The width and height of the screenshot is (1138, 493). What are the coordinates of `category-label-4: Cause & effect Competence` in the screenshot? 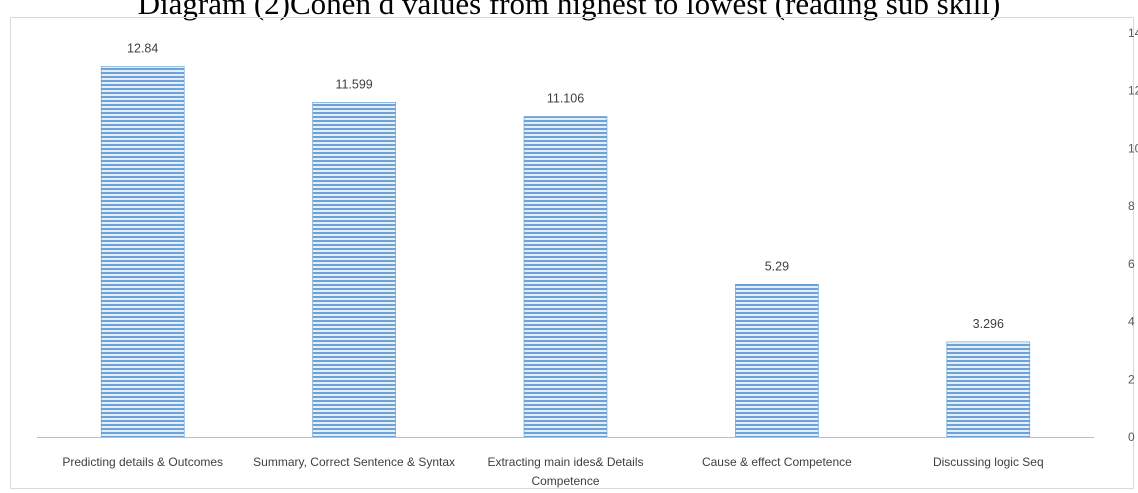 It's located at (777, 462).